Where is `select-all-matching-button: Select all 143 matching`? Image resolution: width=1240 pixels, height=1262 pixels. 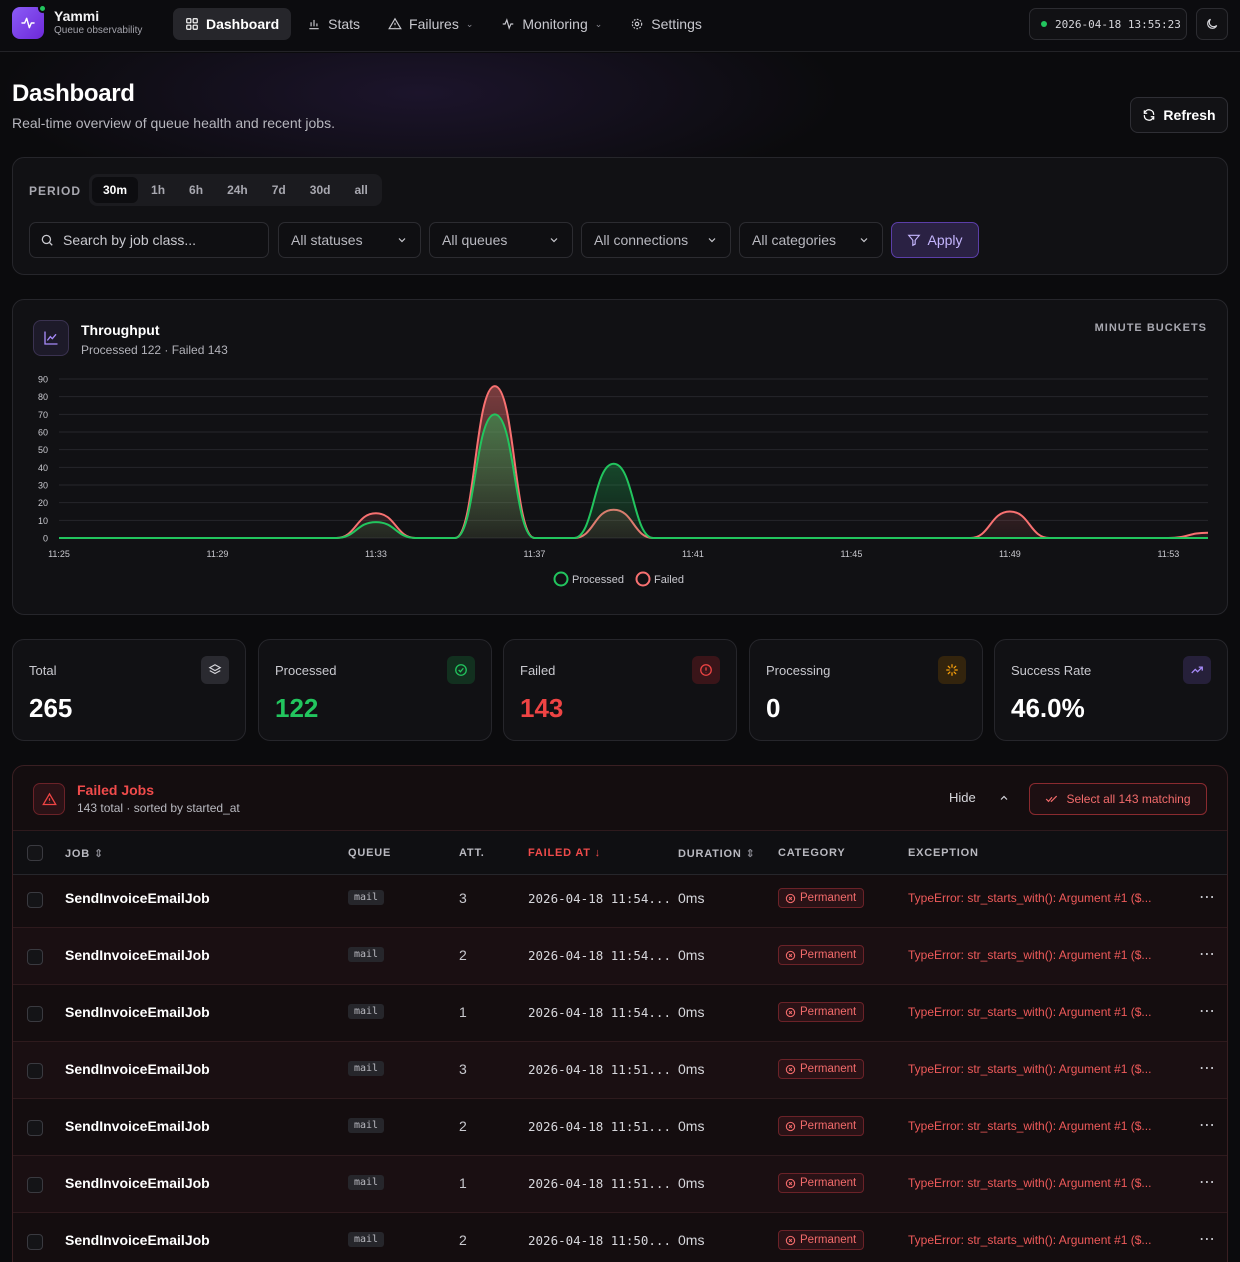 select-all-matching-button: Select all 143 matching is located at coordinates (1118, 799).